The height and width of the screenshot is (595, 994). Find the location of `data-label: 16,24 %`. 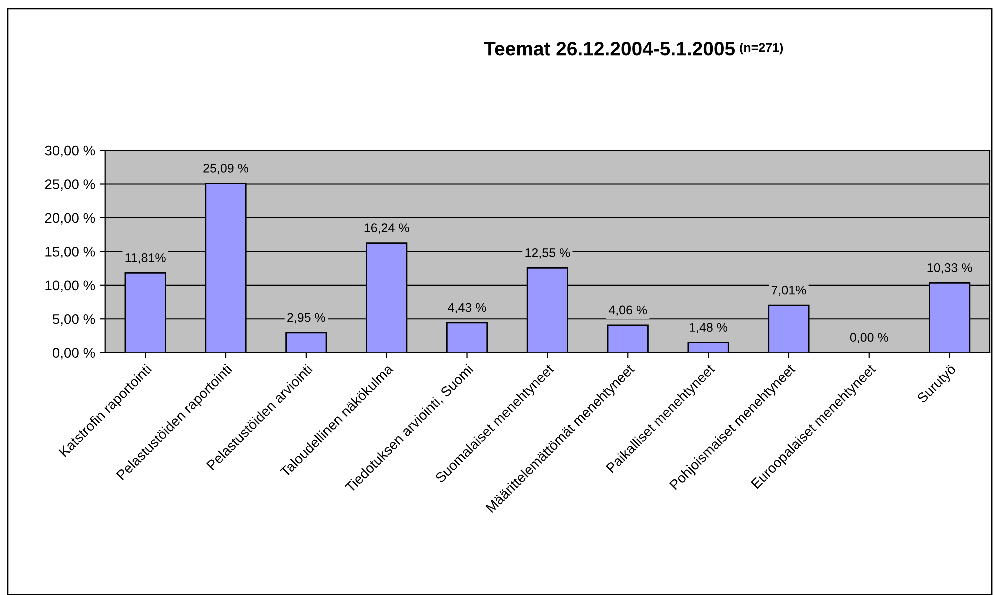

data-label: 16,24 % is located at coordinates (387, 229).